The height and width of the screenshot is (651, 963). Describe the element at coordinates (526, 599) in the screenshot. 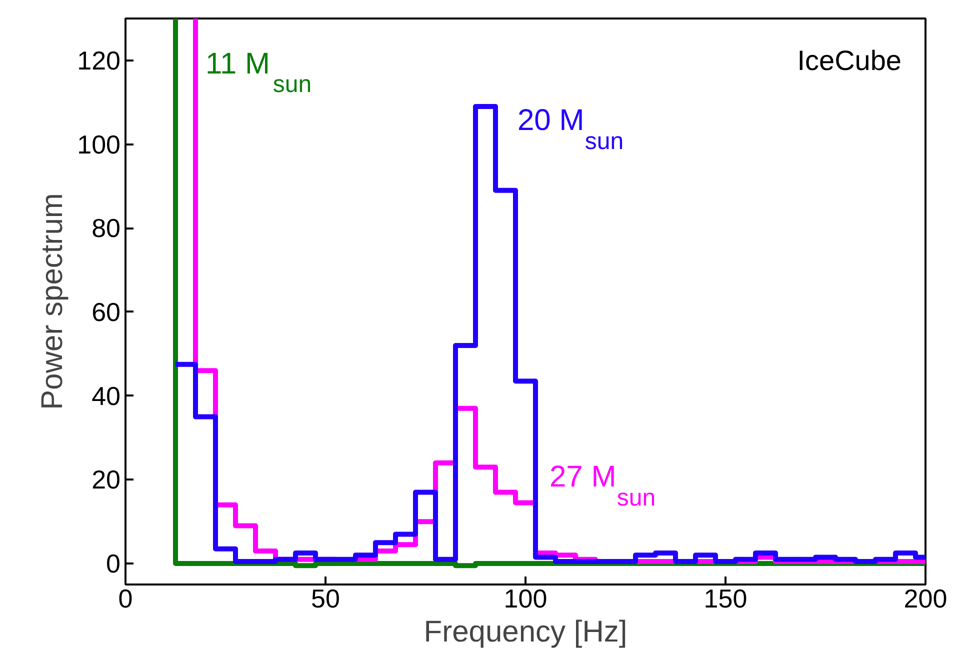

I see `x-tick-label: 100` at that location.